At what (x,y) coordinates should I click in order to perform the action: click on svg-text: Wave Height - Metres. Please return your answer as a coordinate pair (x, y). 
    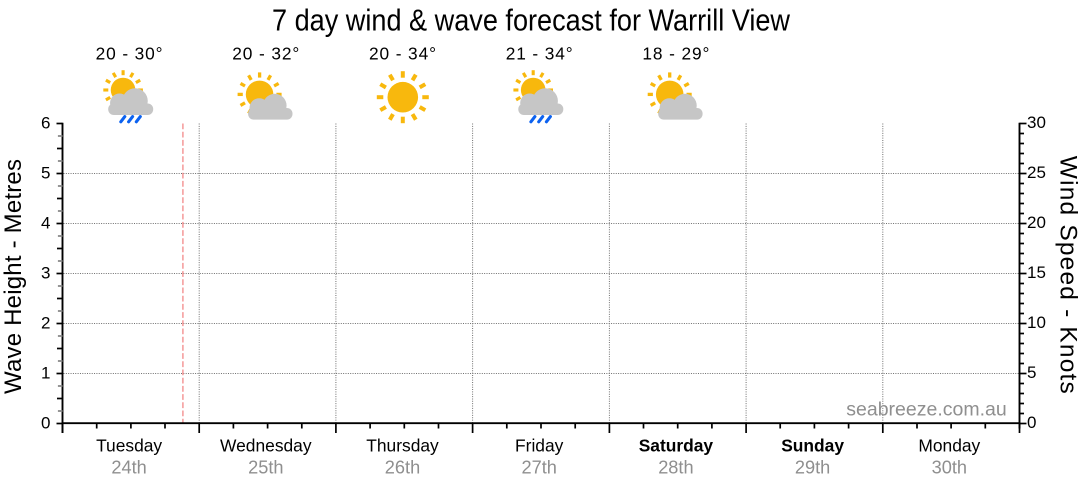
    Looking at the image, I should click on (13, 276).